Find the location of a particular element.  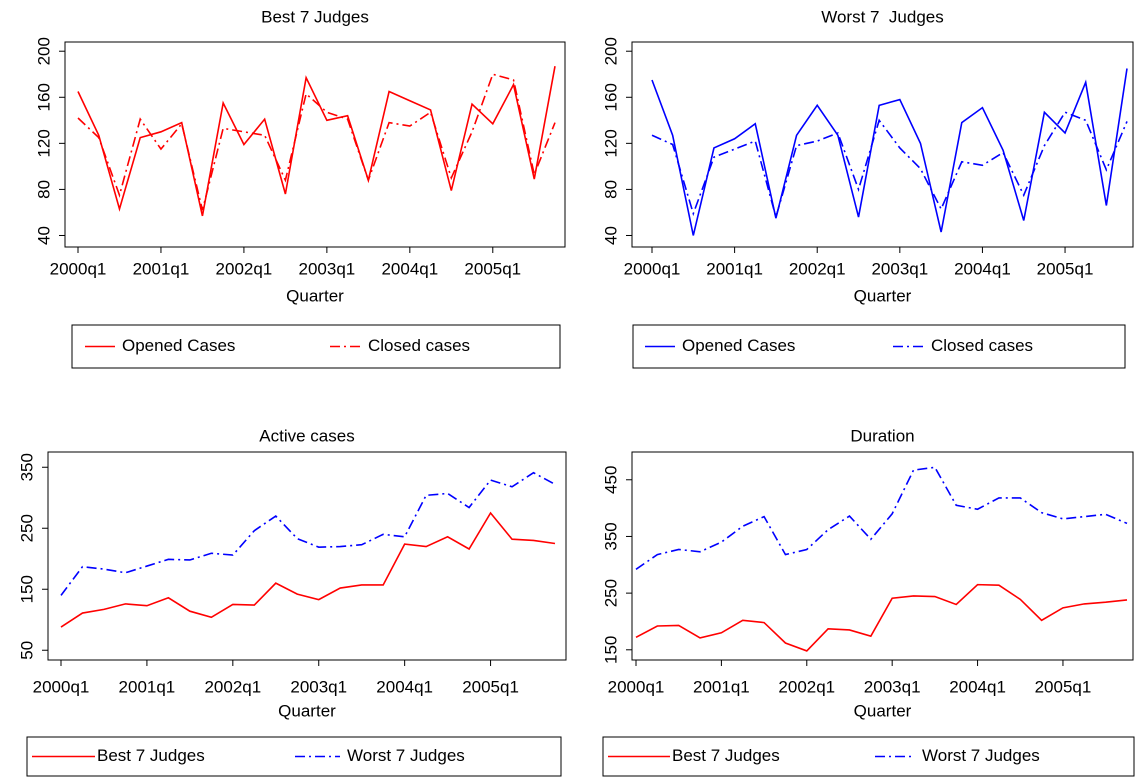

y-tick-label: 50 is located at coordinates (26, 650).